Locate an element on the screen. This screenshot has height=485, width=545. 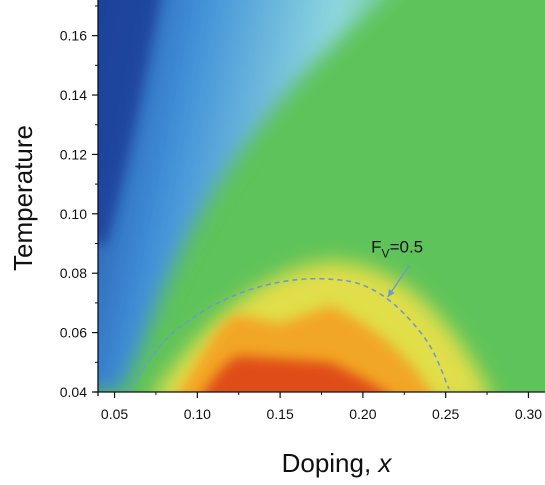
y-tick-label: 0.16 is located at coordinates (73, 36).